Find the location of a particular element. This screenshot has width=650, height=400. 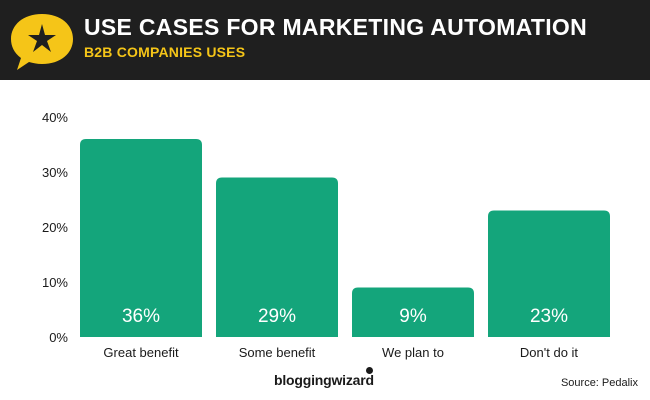

bar-value-label: 9% is located at coordinates (413, 316).